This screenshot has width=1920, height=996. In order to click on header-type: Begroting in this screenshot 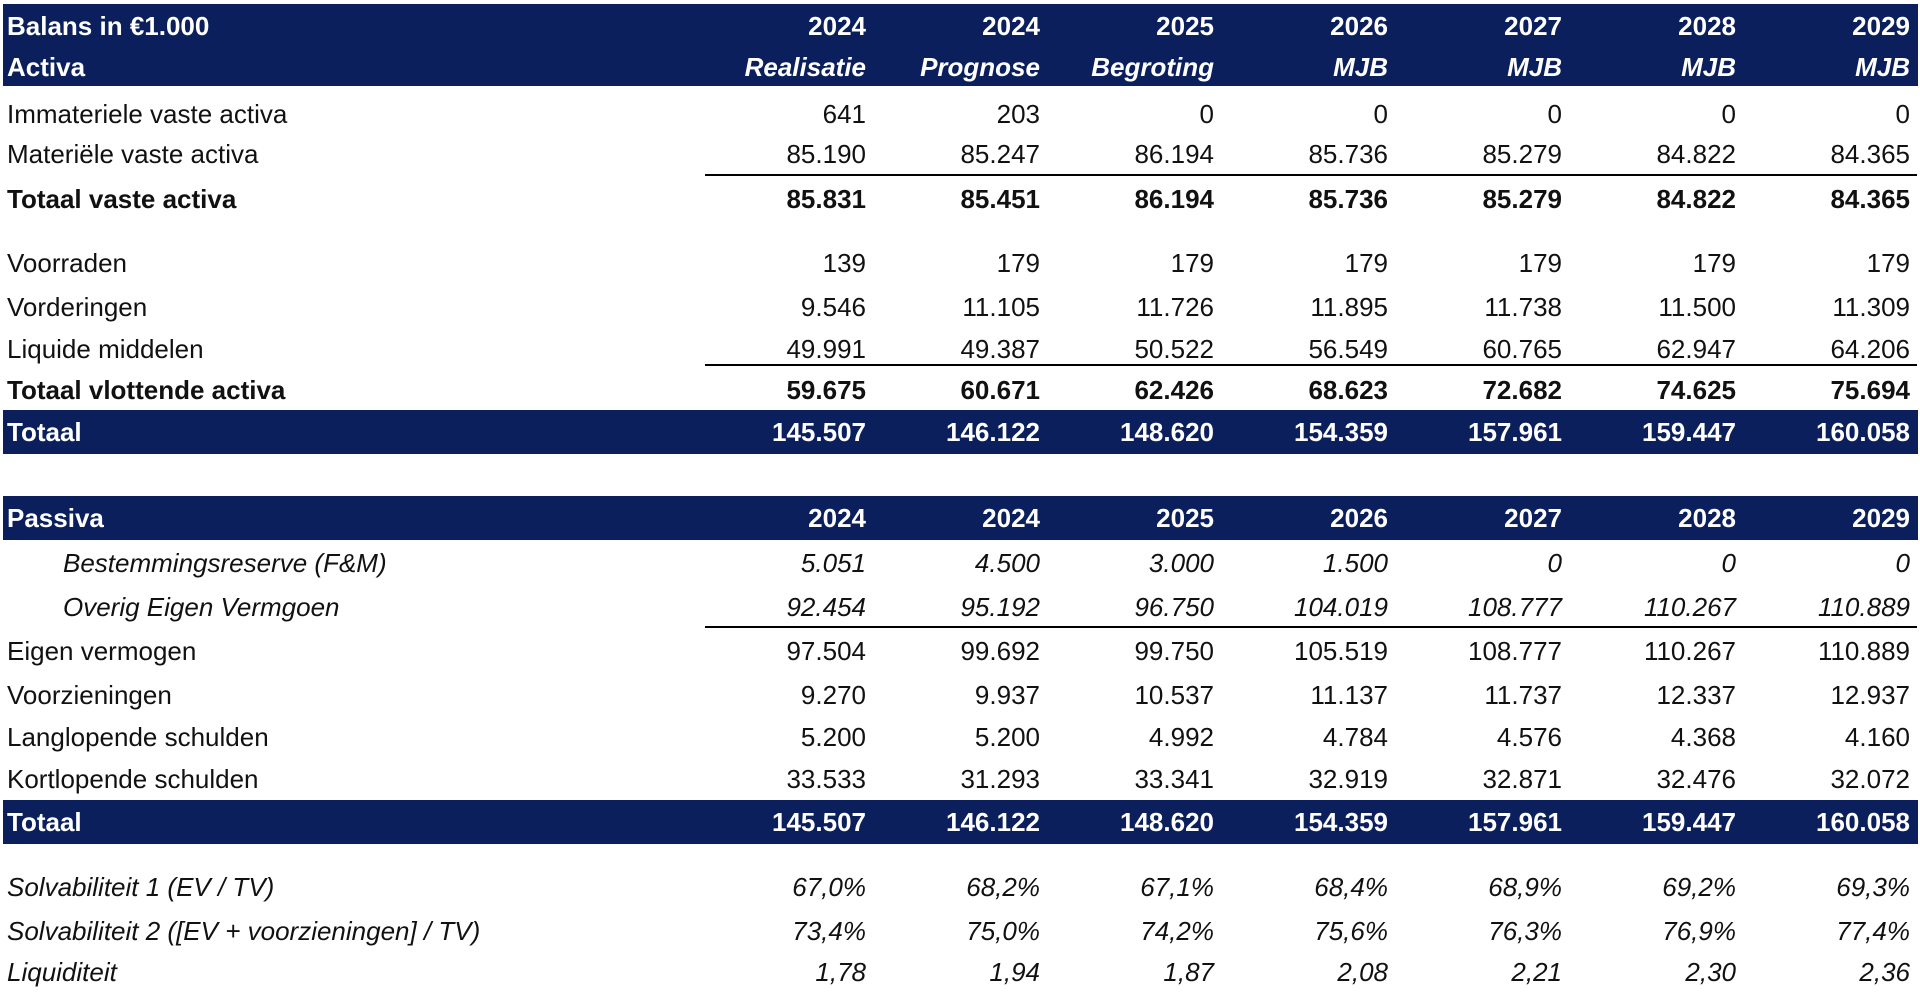, I will do `click(1152, 66)`.